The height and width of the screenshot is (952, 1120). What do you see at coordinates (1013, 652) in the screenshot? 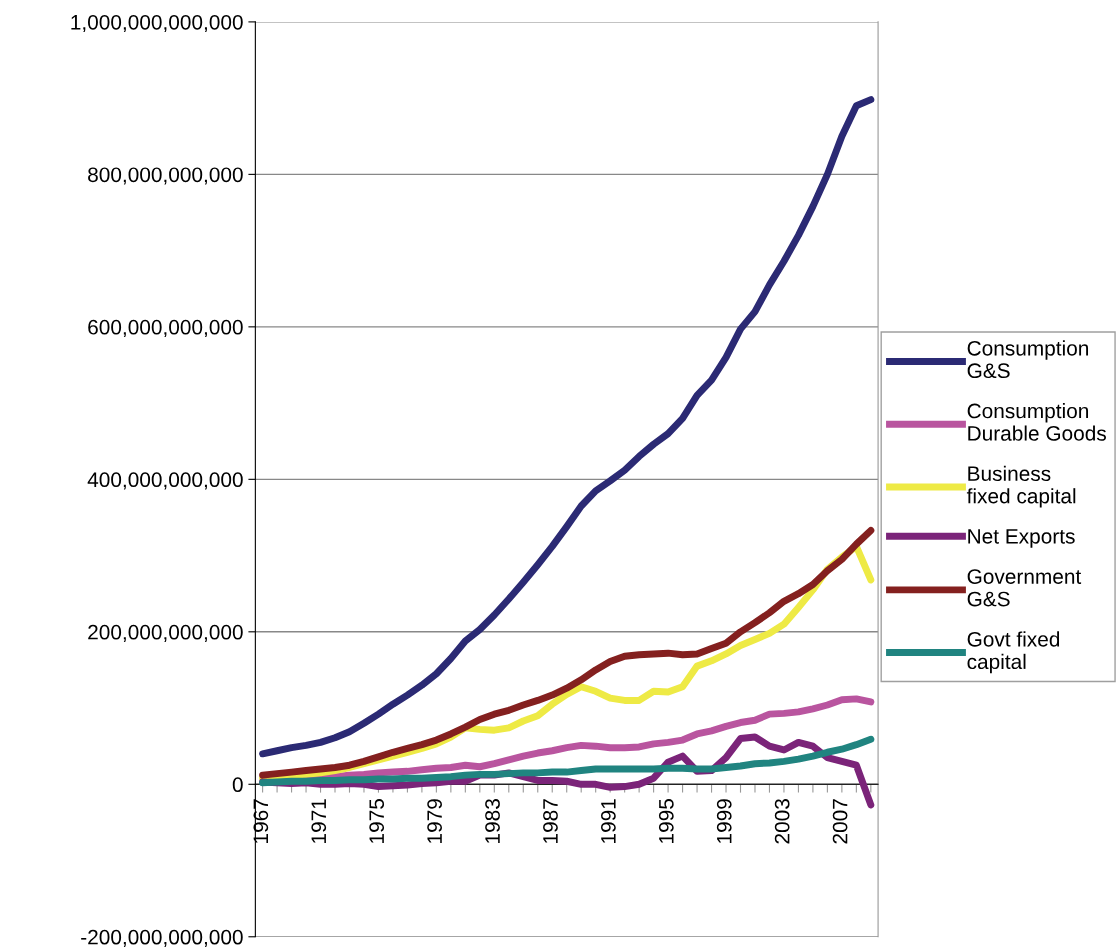
I see `legend-label: Govt fixed capital` at bounding box center [1013, 652].